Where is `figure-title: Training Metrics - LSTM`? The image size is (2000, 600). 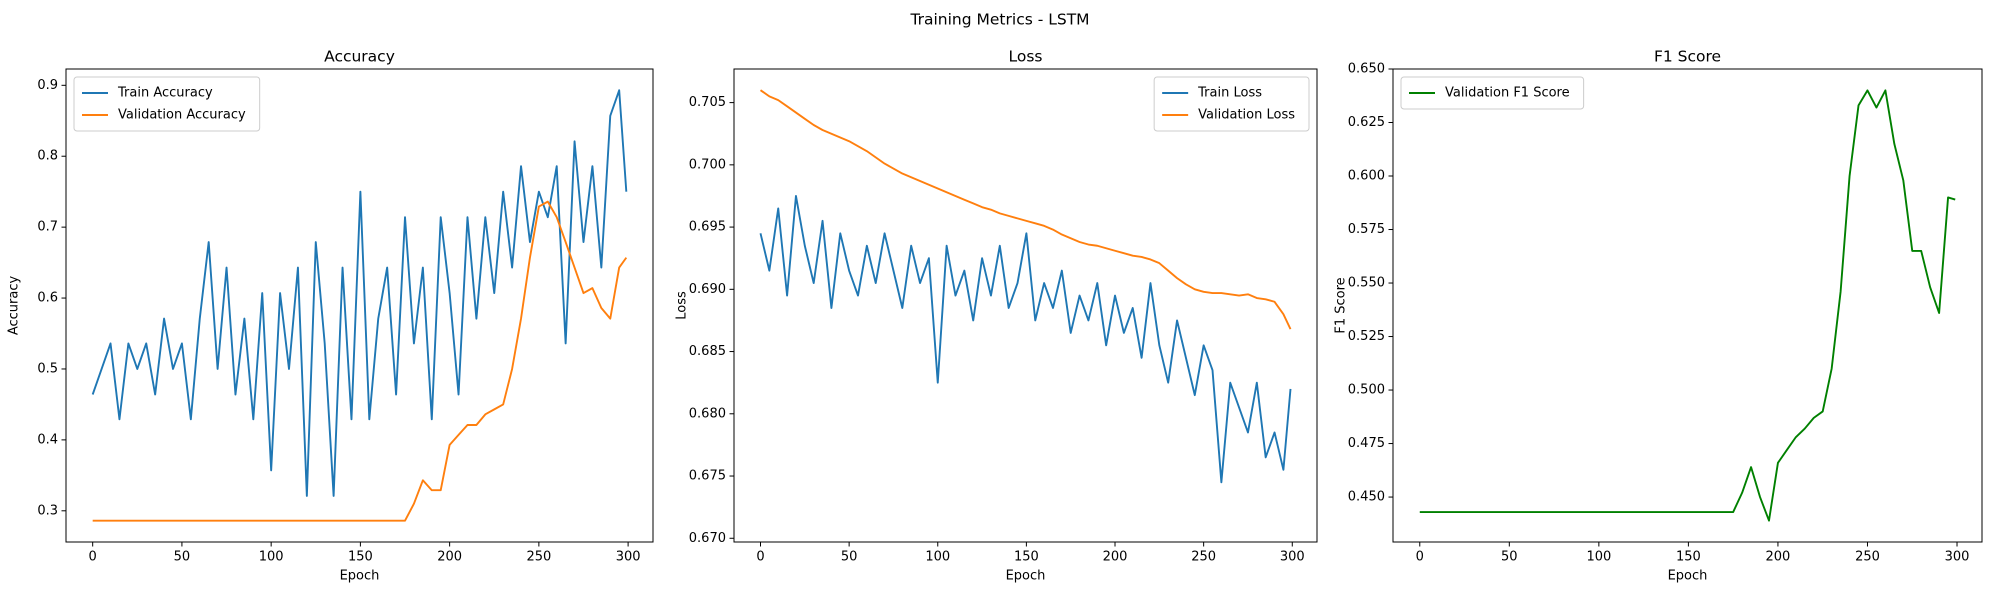
figure-title: Training Metrics - LSTM is located at coordinates (999, 20).